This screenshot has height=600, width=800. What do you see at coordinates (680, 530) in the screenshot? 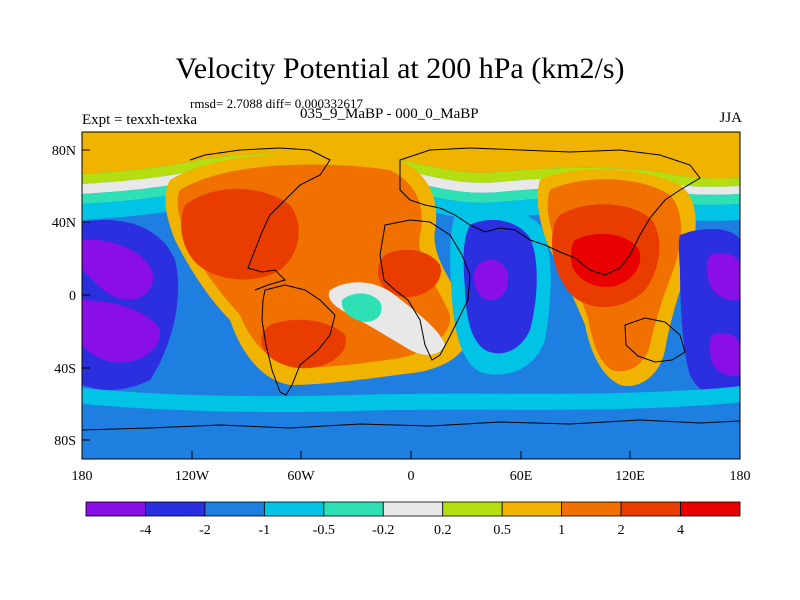
I see `colorbar-label: 4` at bounding box center [680, 530].